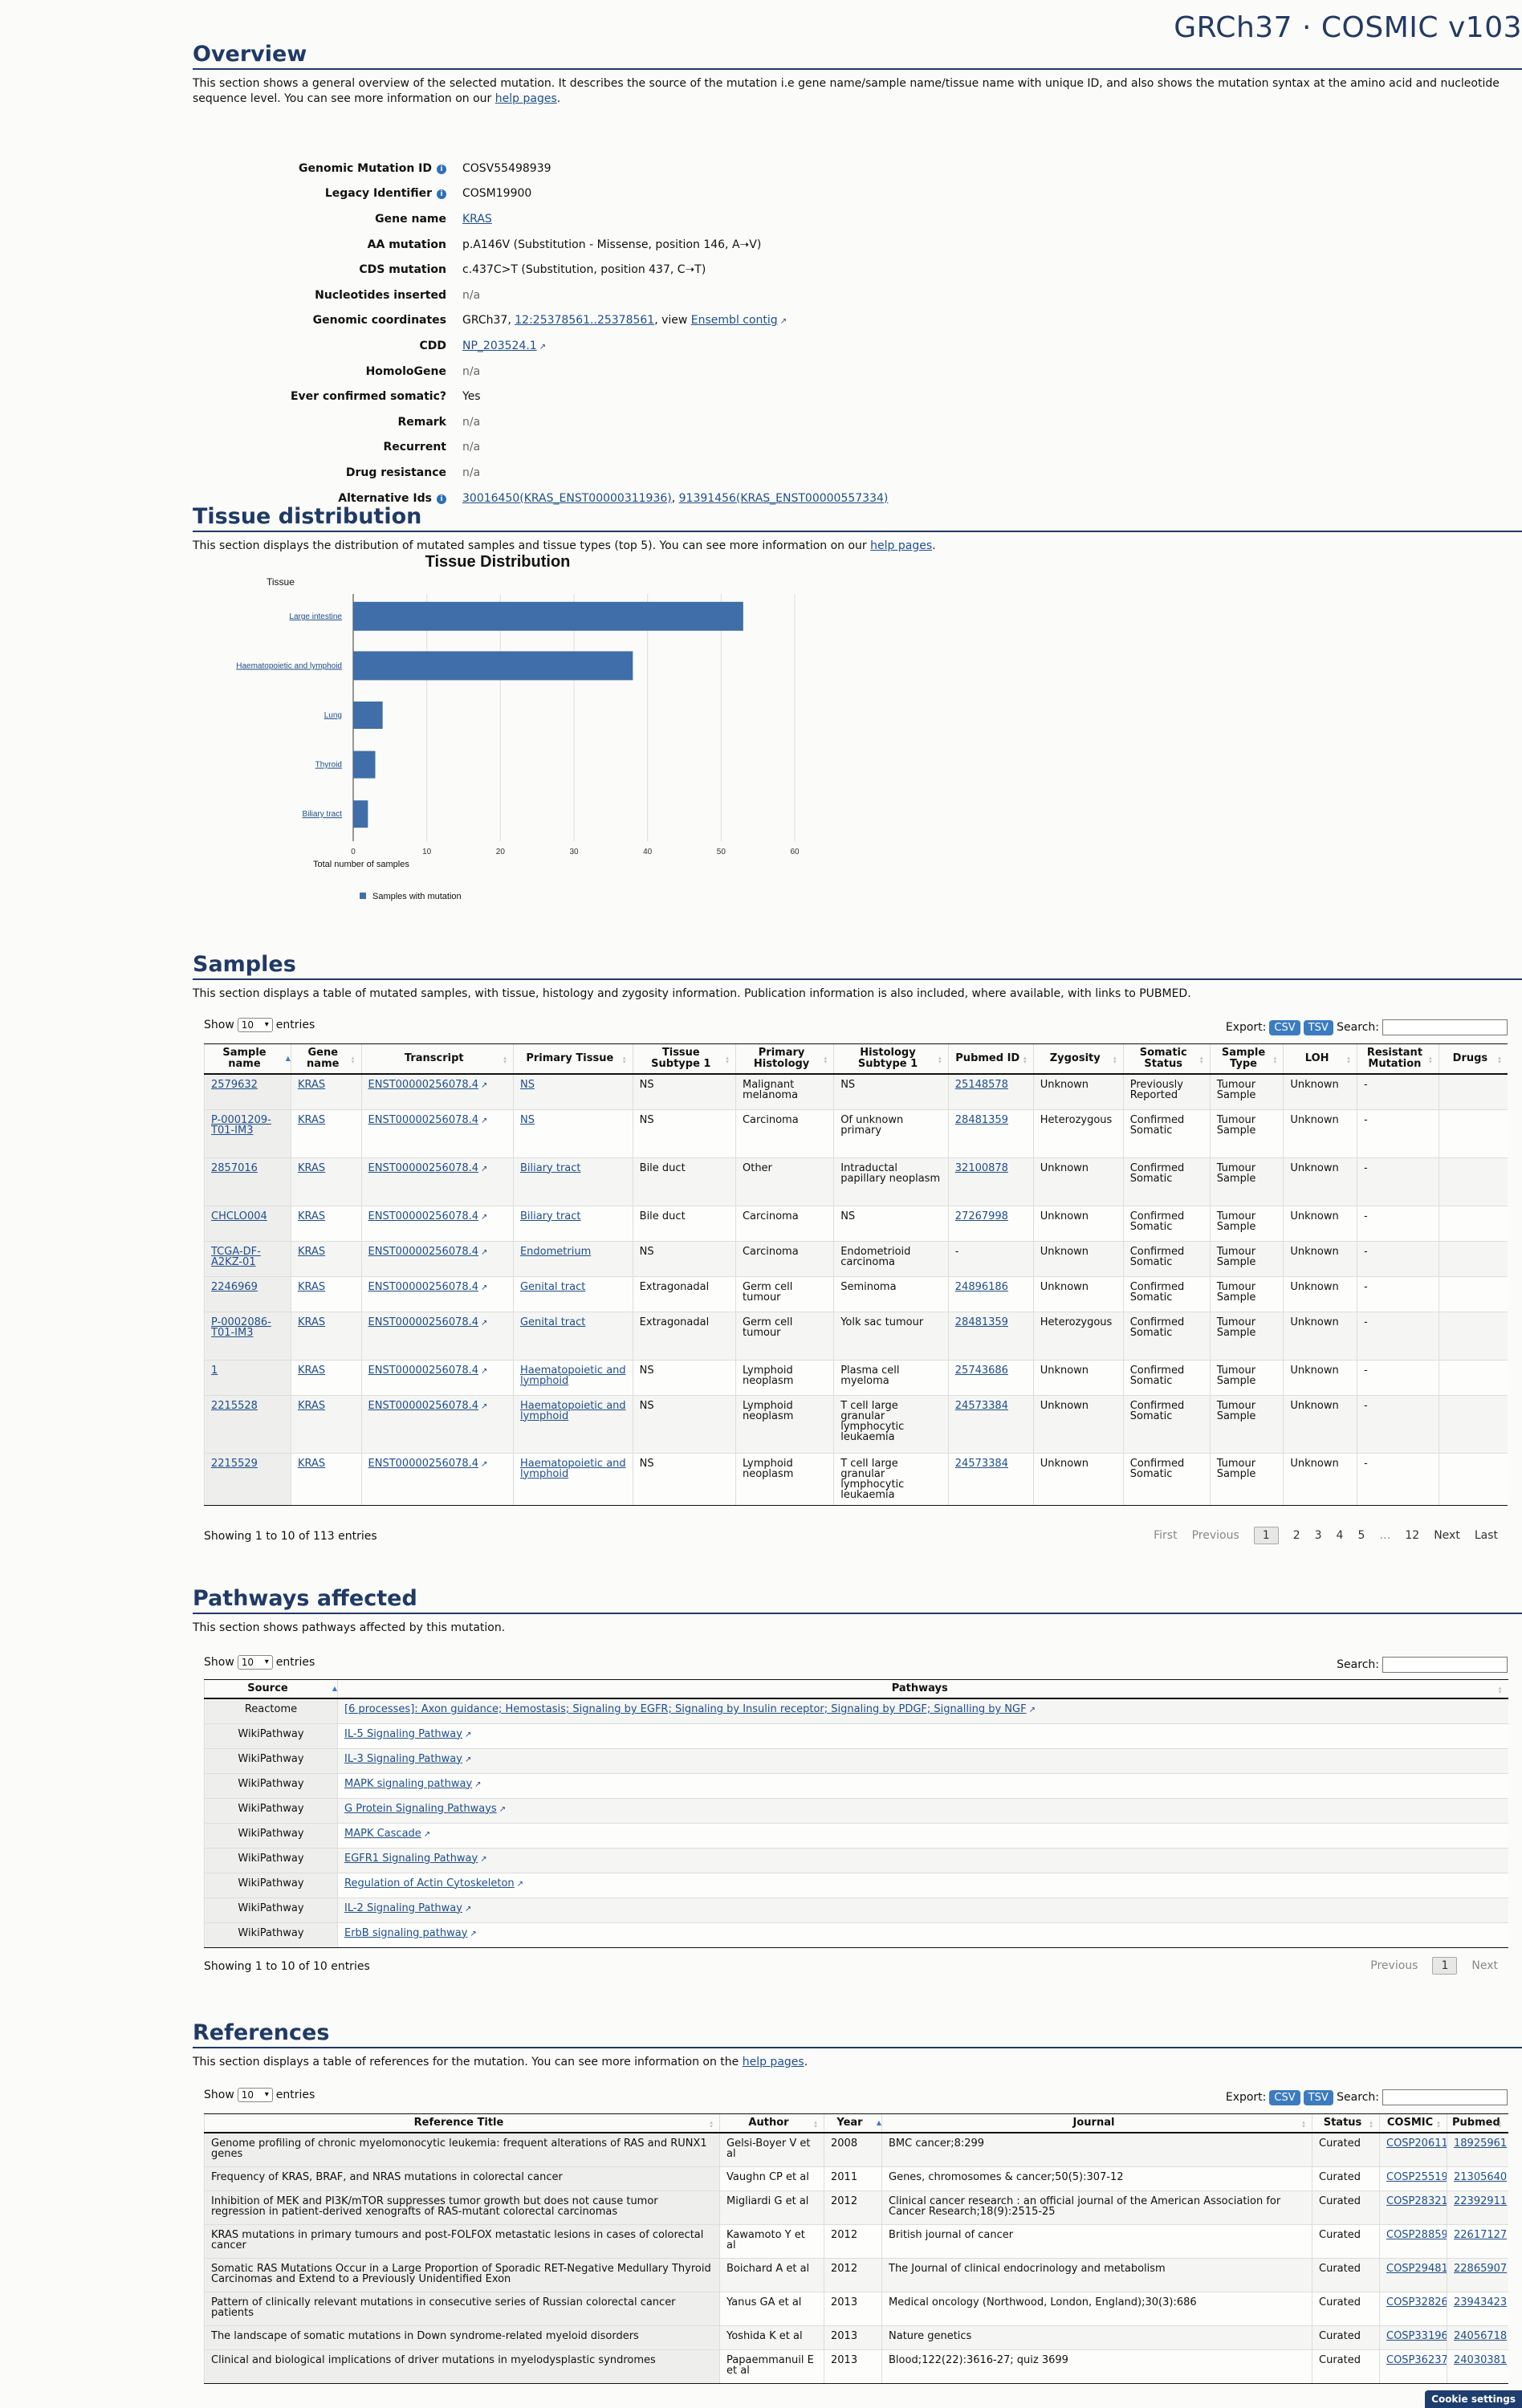  Describe the element at coordinates (1474, 2399) in the screenshot. I see `cookie-settings-button: Cookie settings` at that location.